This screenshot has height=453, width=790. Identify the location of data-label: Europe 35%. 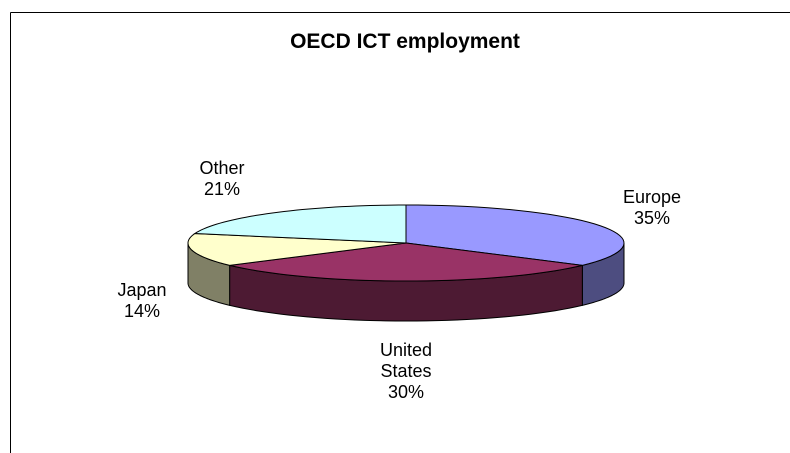
(652, 208).